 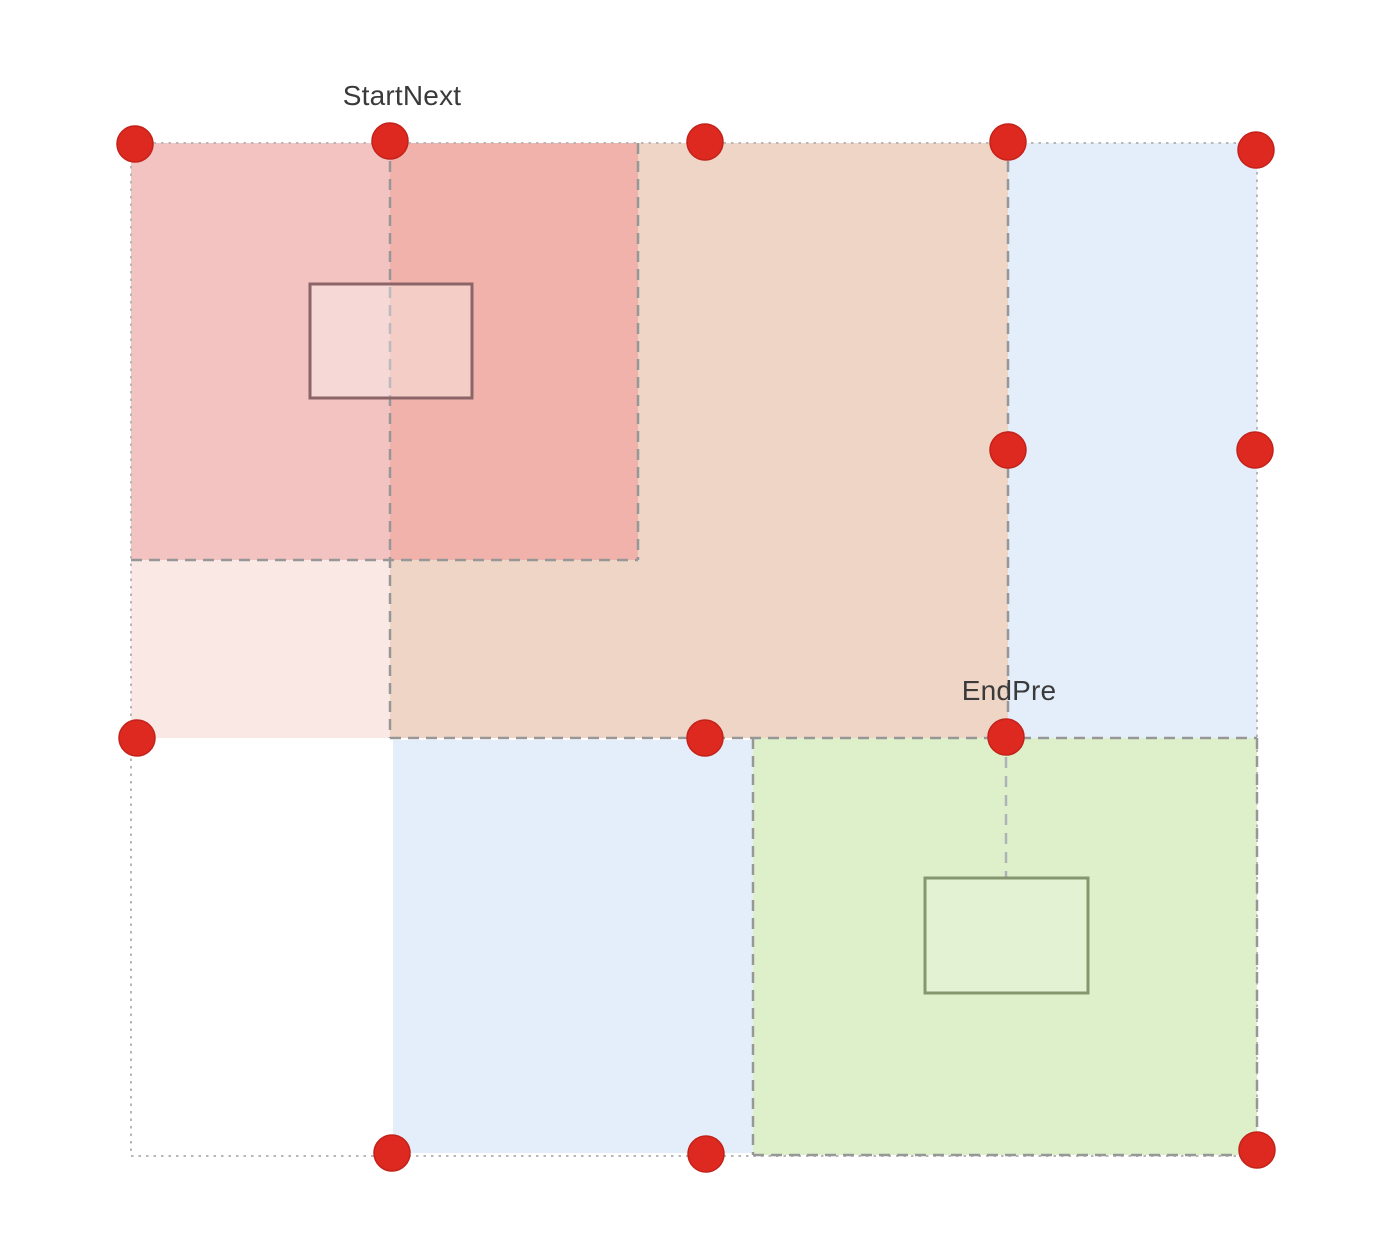 What do you see at coordinates (1006, 935) in the screenshot?
I see `node-rect-end-pre-node` at bounding box center [1006, 935].